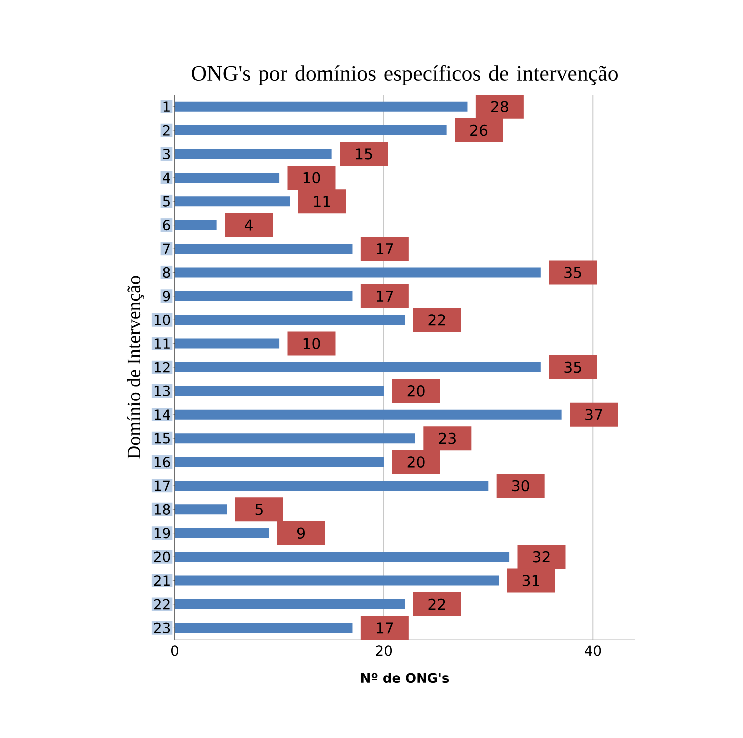 This screenshot has width=743, height=738. What do you see at coordinates (594, 415) in the screenshot?
I see `data-label: 37` at bounding box center [594, 415].